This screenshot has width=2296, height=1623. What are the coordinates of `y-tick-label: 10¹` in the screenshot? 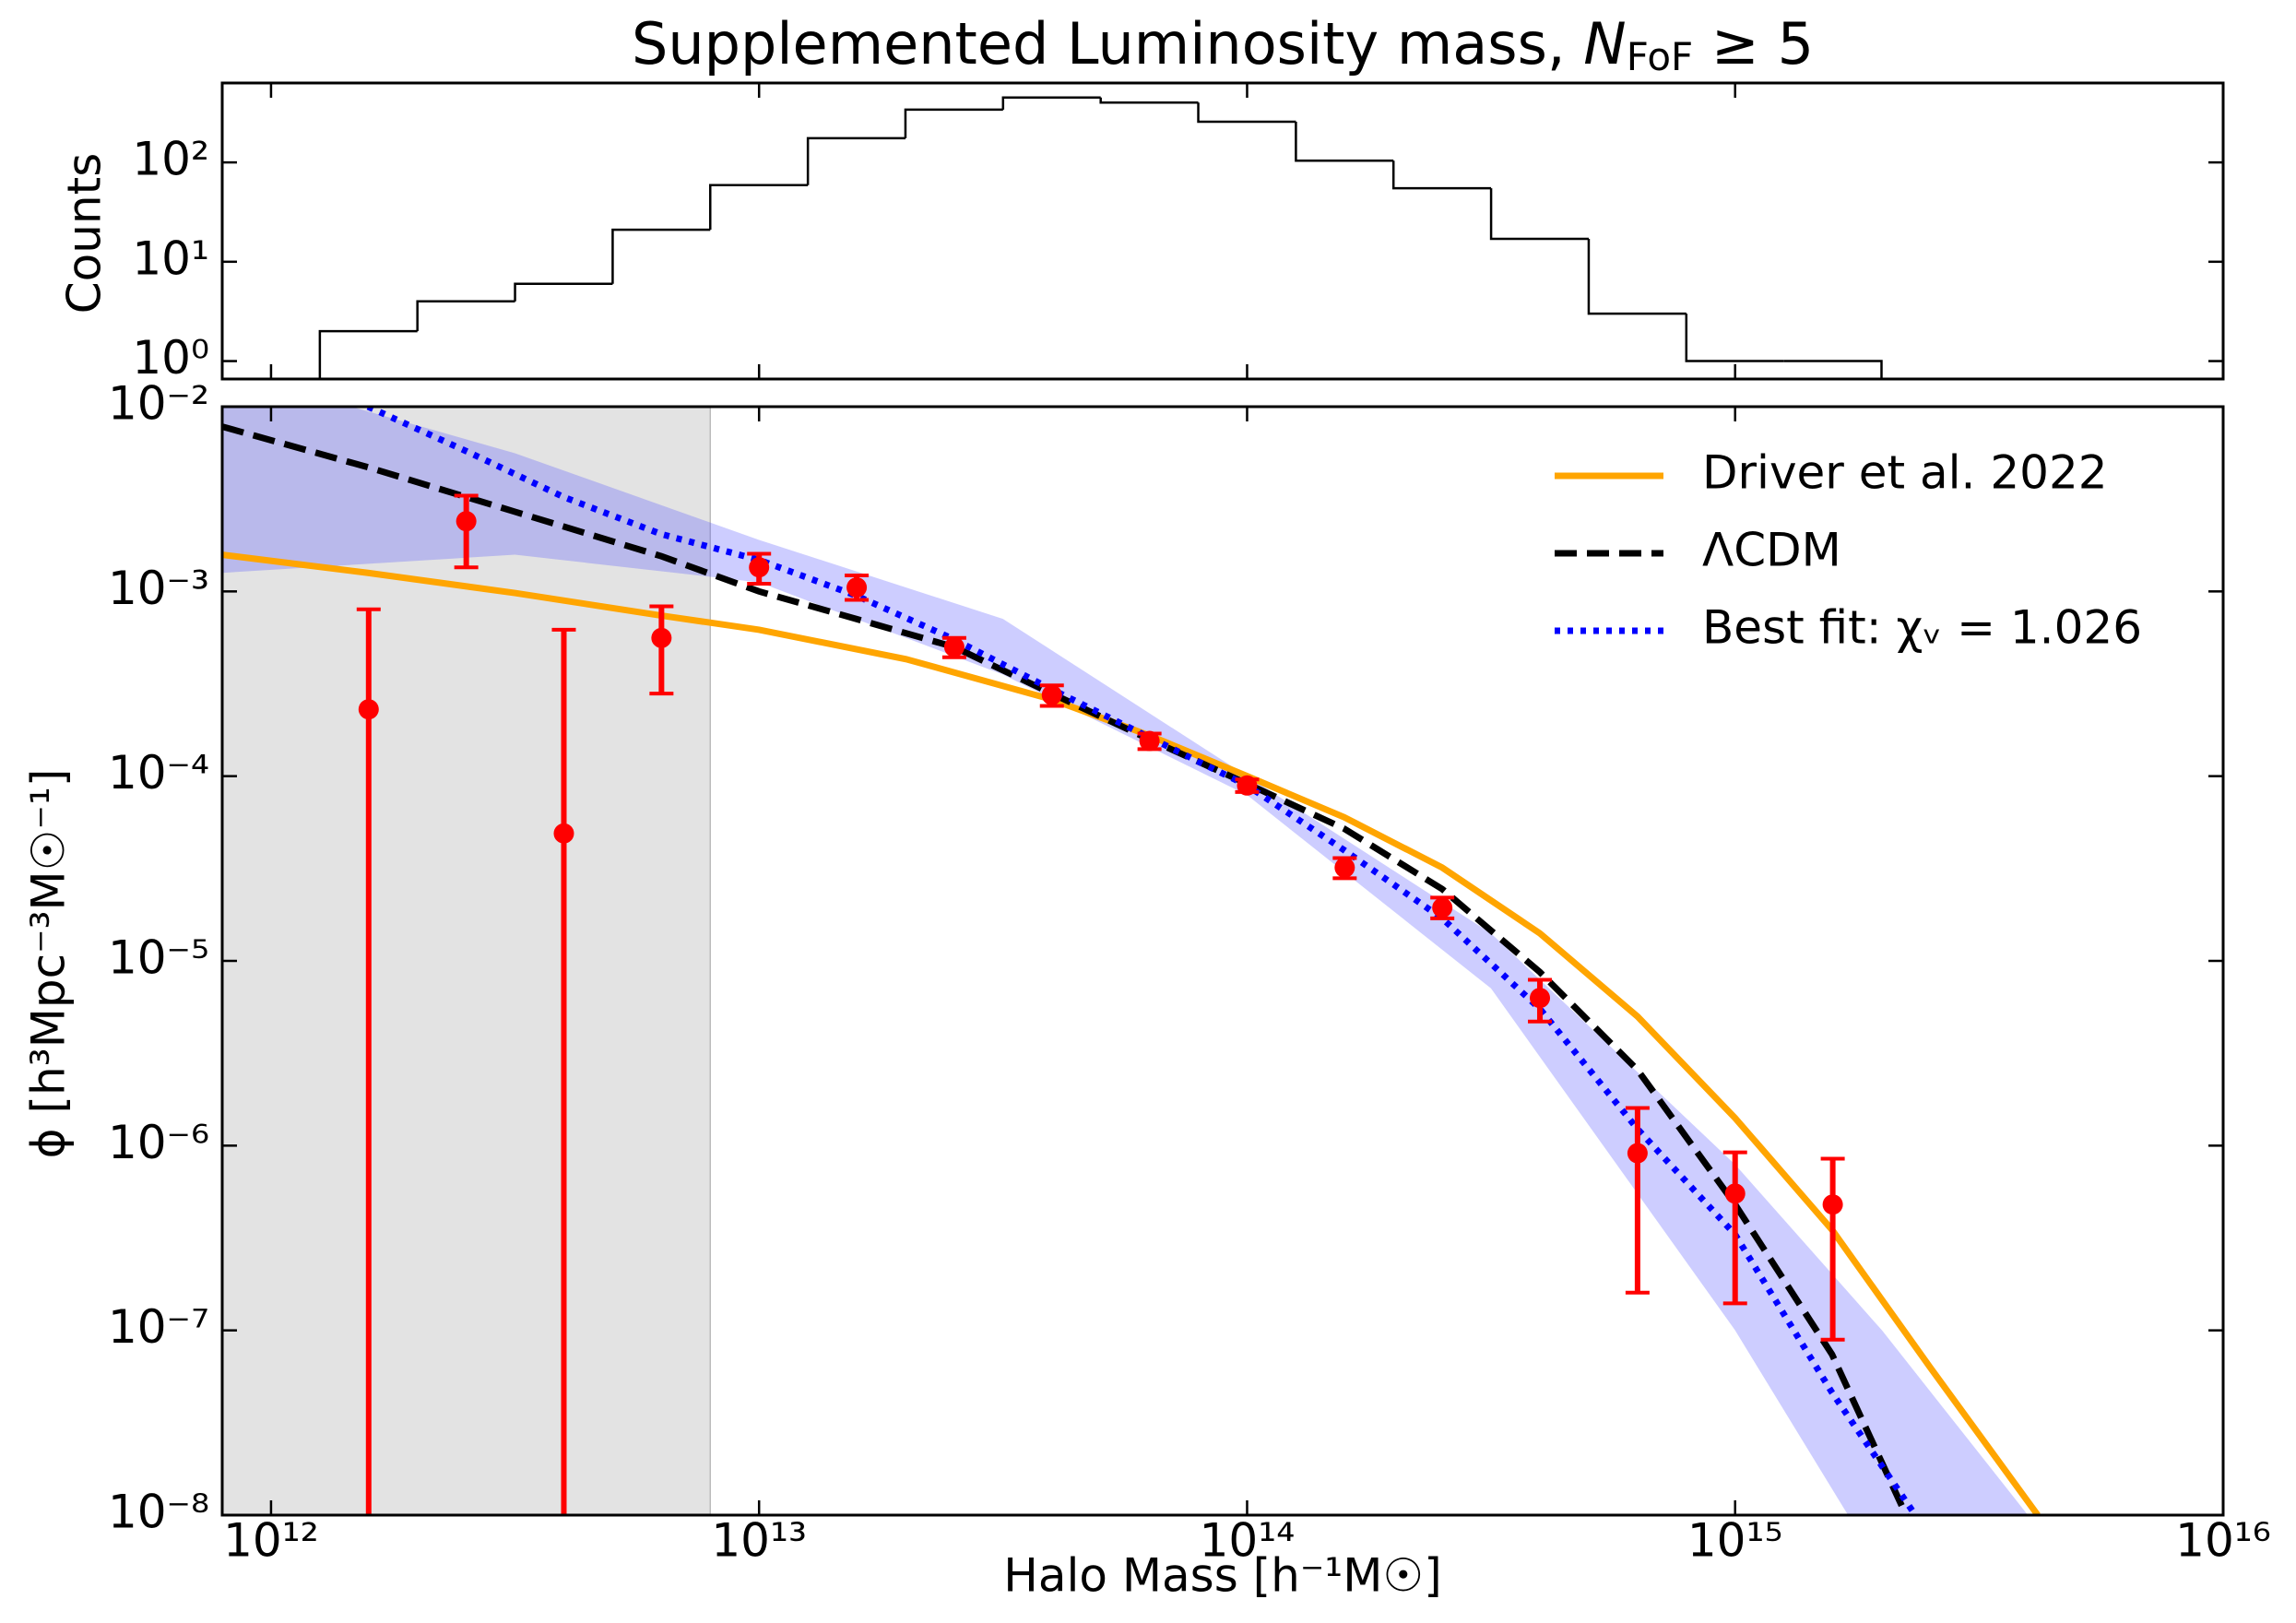 It's located at (170, 258).